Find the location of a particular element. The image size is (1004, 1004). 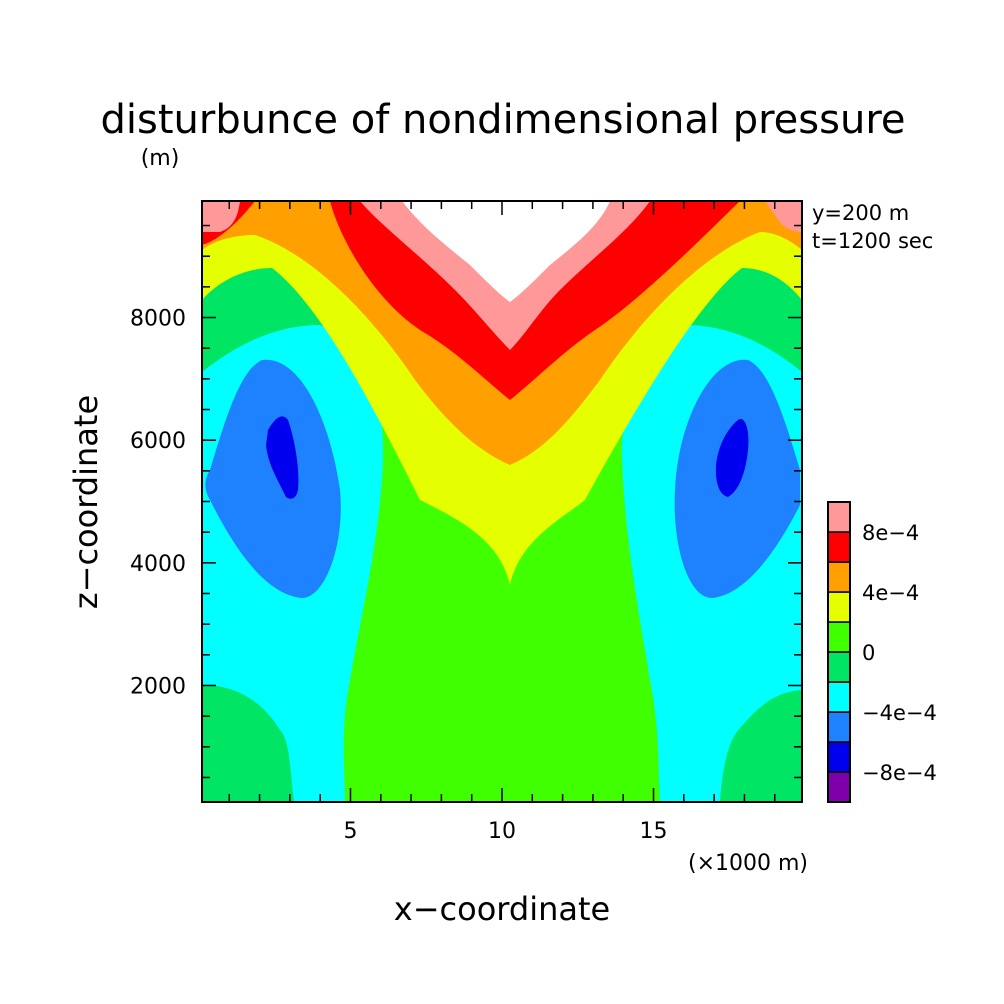

annotation-t: t=1200 sec is located at coordinates (872, 241).